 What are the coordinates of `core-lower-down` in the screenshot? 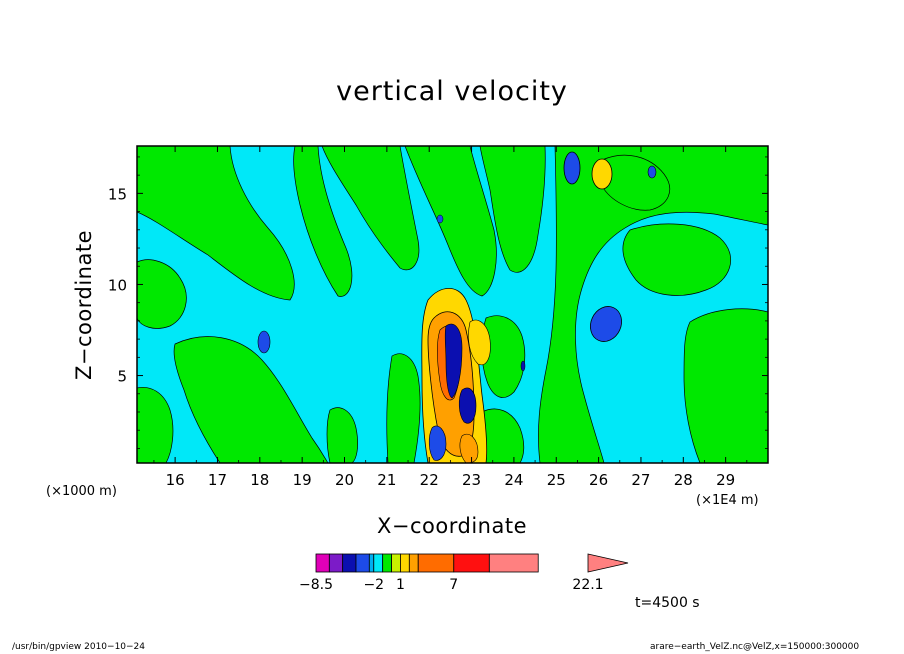 It's located at (467, 405).